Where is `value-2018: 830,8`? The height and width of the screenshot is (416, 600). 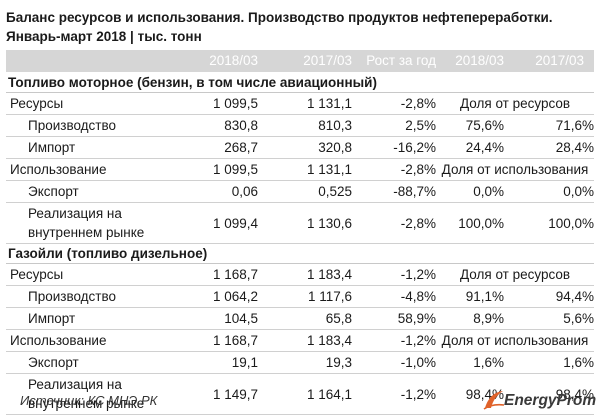
value-2018: 830,8 is located at coordinates (207, 125).